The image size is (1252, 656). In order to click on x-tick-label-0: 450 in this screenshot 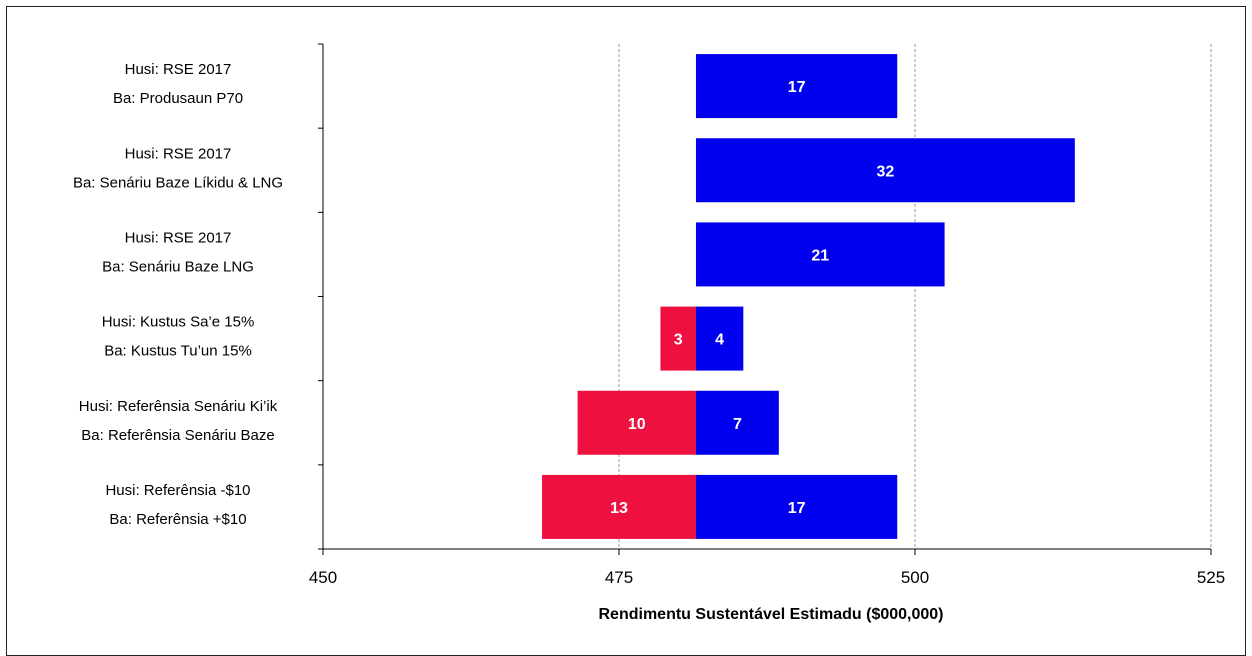, I will do `click(323, 577)`.